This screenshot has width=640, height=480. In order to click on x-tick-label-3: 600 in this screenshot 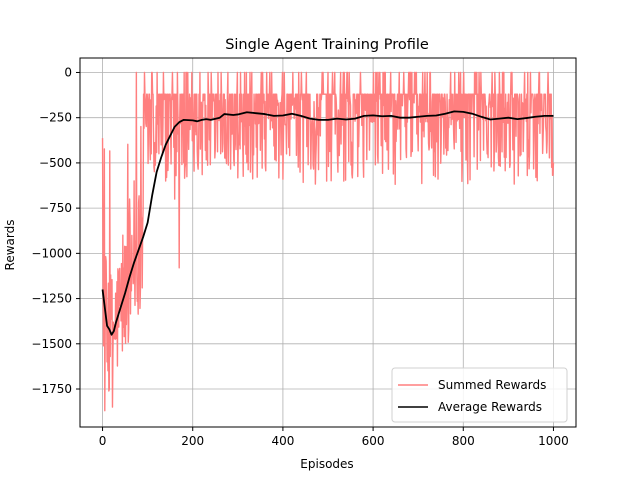, I will do `click(373, 441)`.